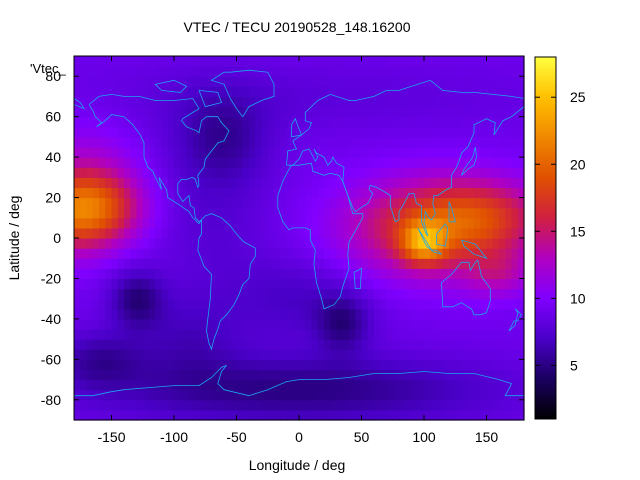 The height and width of the screenshot is (480, 640). Describe the element at coordinates (51, 278) in the screenshot. I see `y-tick-label: -20` at that location.